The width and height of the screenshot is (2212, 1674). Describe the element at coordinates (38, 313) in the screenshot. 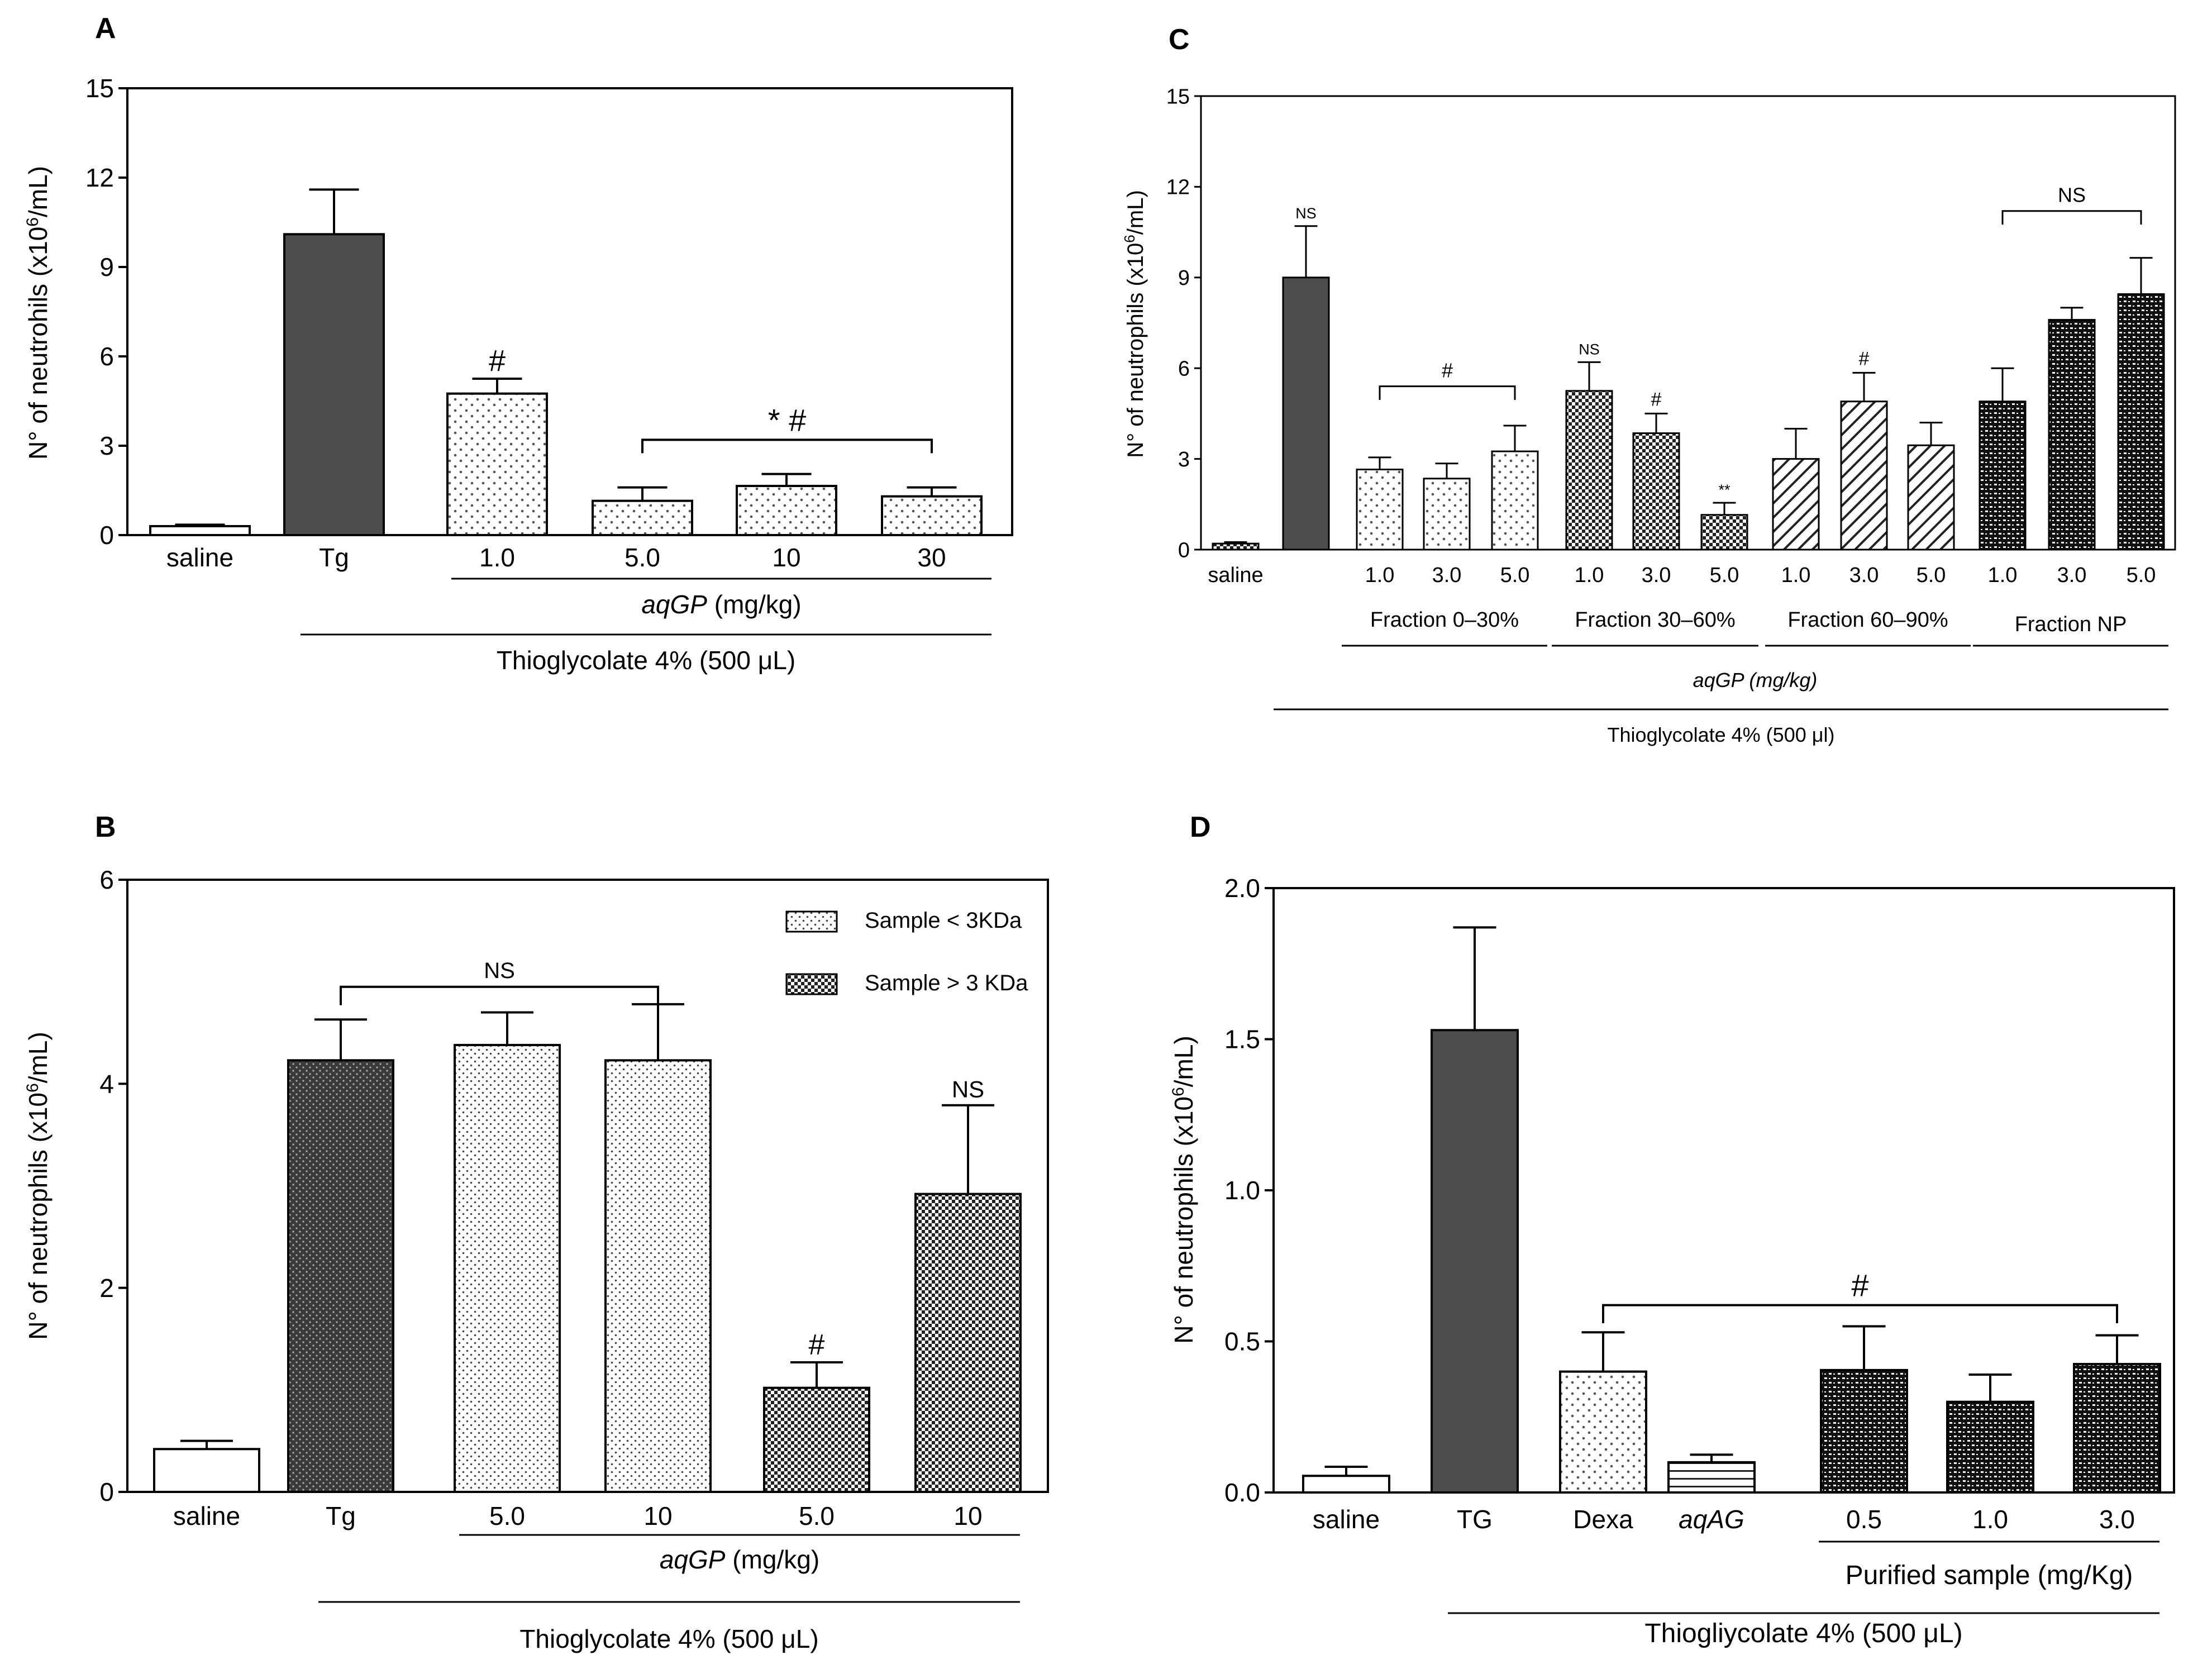

I see `y-axis-label: N° of neutrohils (x106/mL)` at that location.